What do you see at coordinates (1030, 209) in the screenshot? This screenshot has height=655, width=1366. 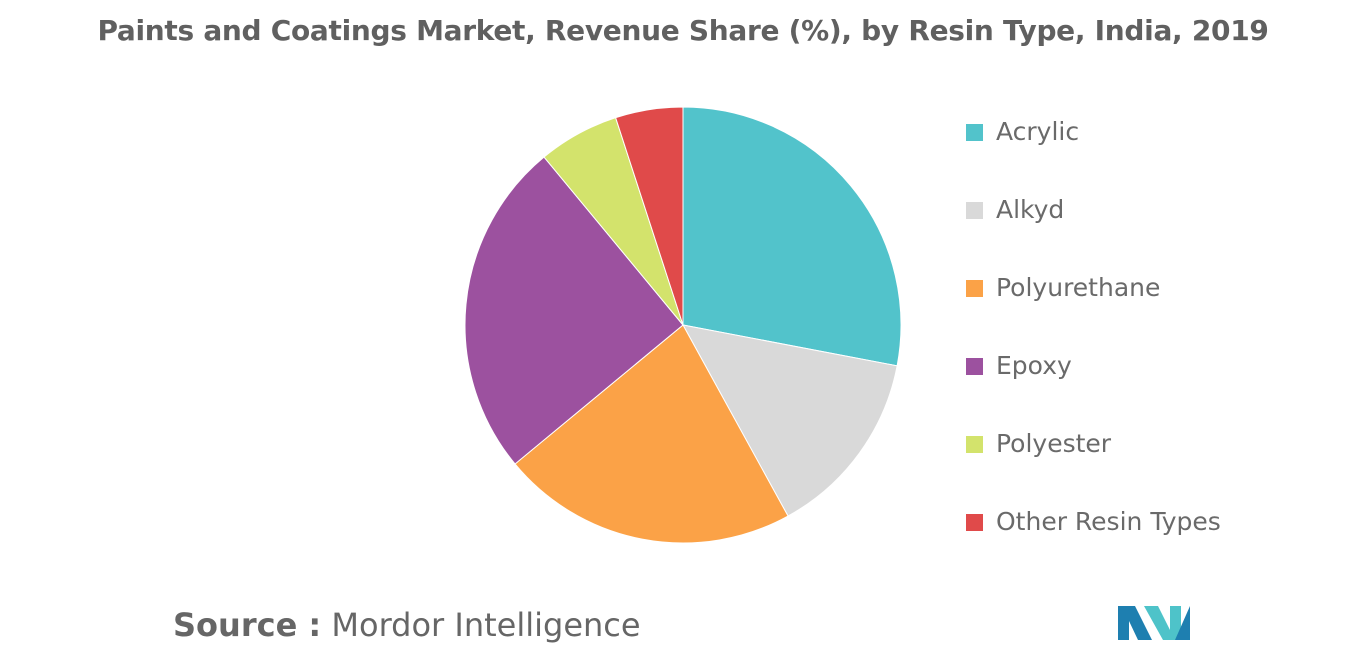 I see `legend-label: Alkyd` at bounding box center [1030, 209].